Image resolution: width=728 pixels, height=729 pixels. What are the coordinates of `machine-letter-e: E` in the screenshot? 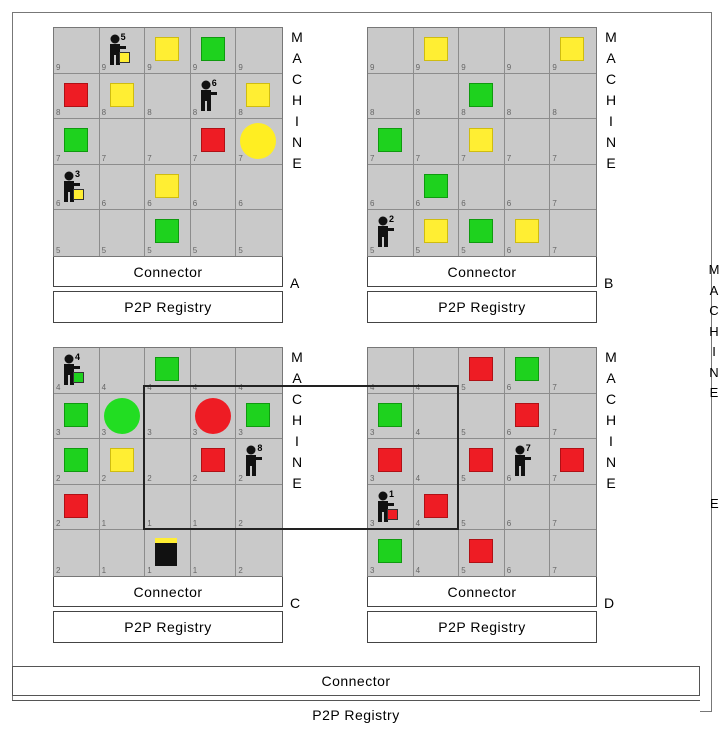 It's located at (714, 503).